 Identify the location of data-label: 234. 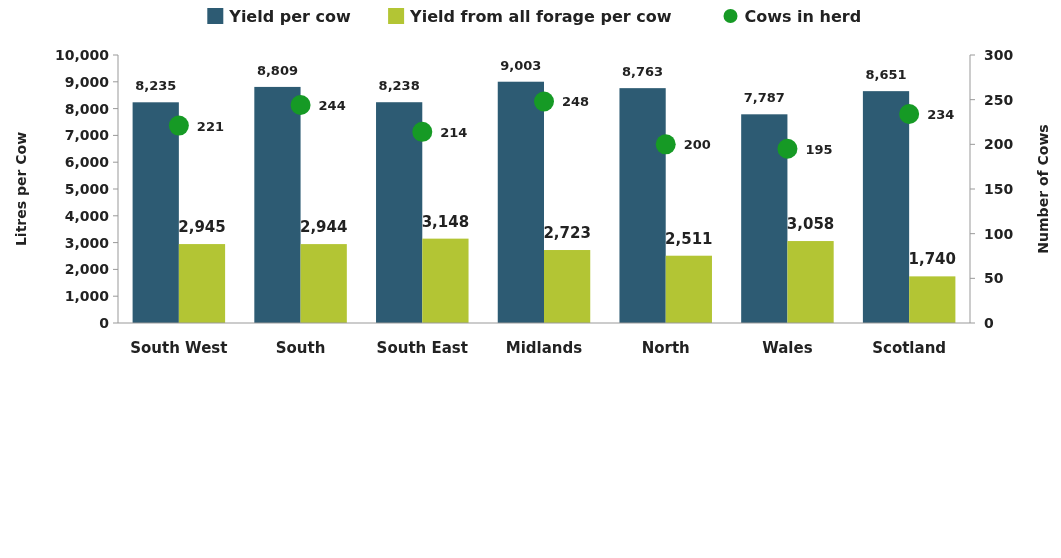
(941, 114).